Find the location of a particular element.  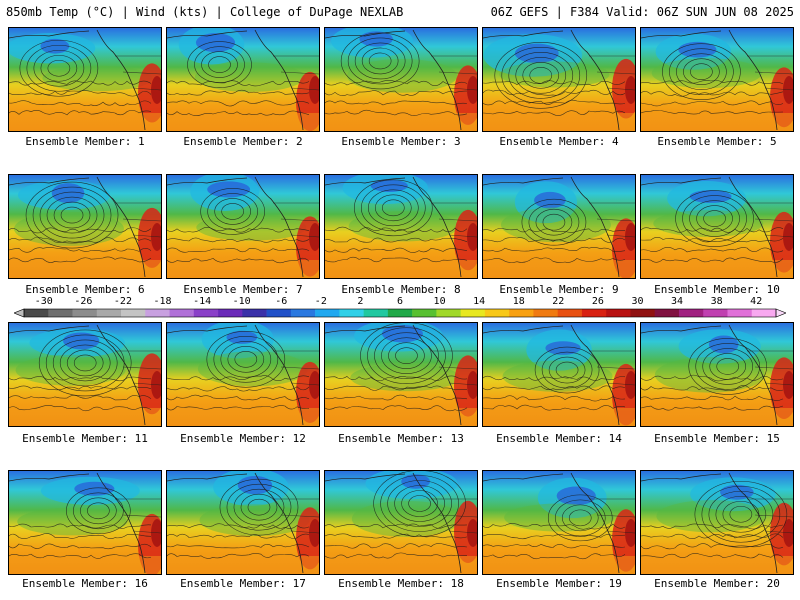

ensemble-member-label: Ensemble Member: 16 is located at coordinates (85, 583).